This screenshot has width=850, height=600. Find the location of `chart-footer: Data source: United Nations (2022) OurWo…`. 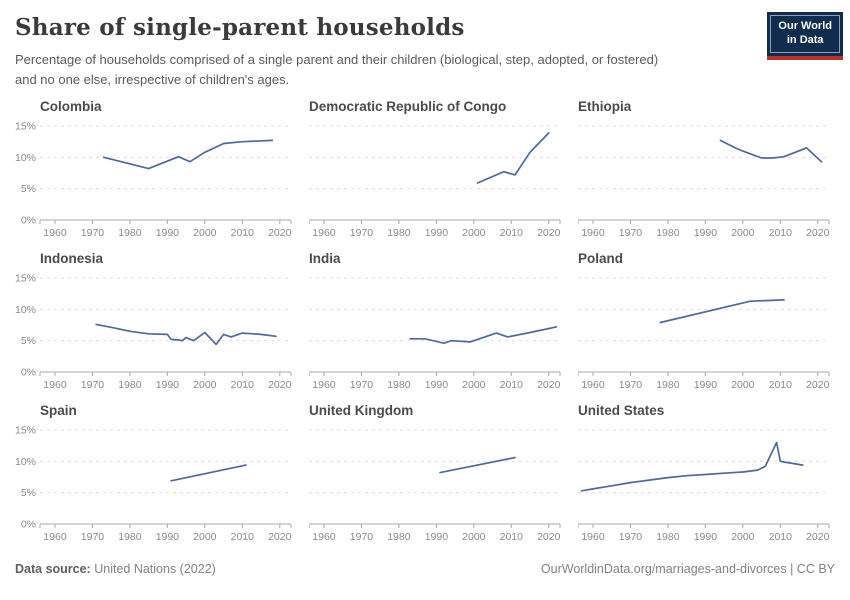

chart-footer: Data source: United Nations (2022) OurWo… is located at coordinates (425, 569).